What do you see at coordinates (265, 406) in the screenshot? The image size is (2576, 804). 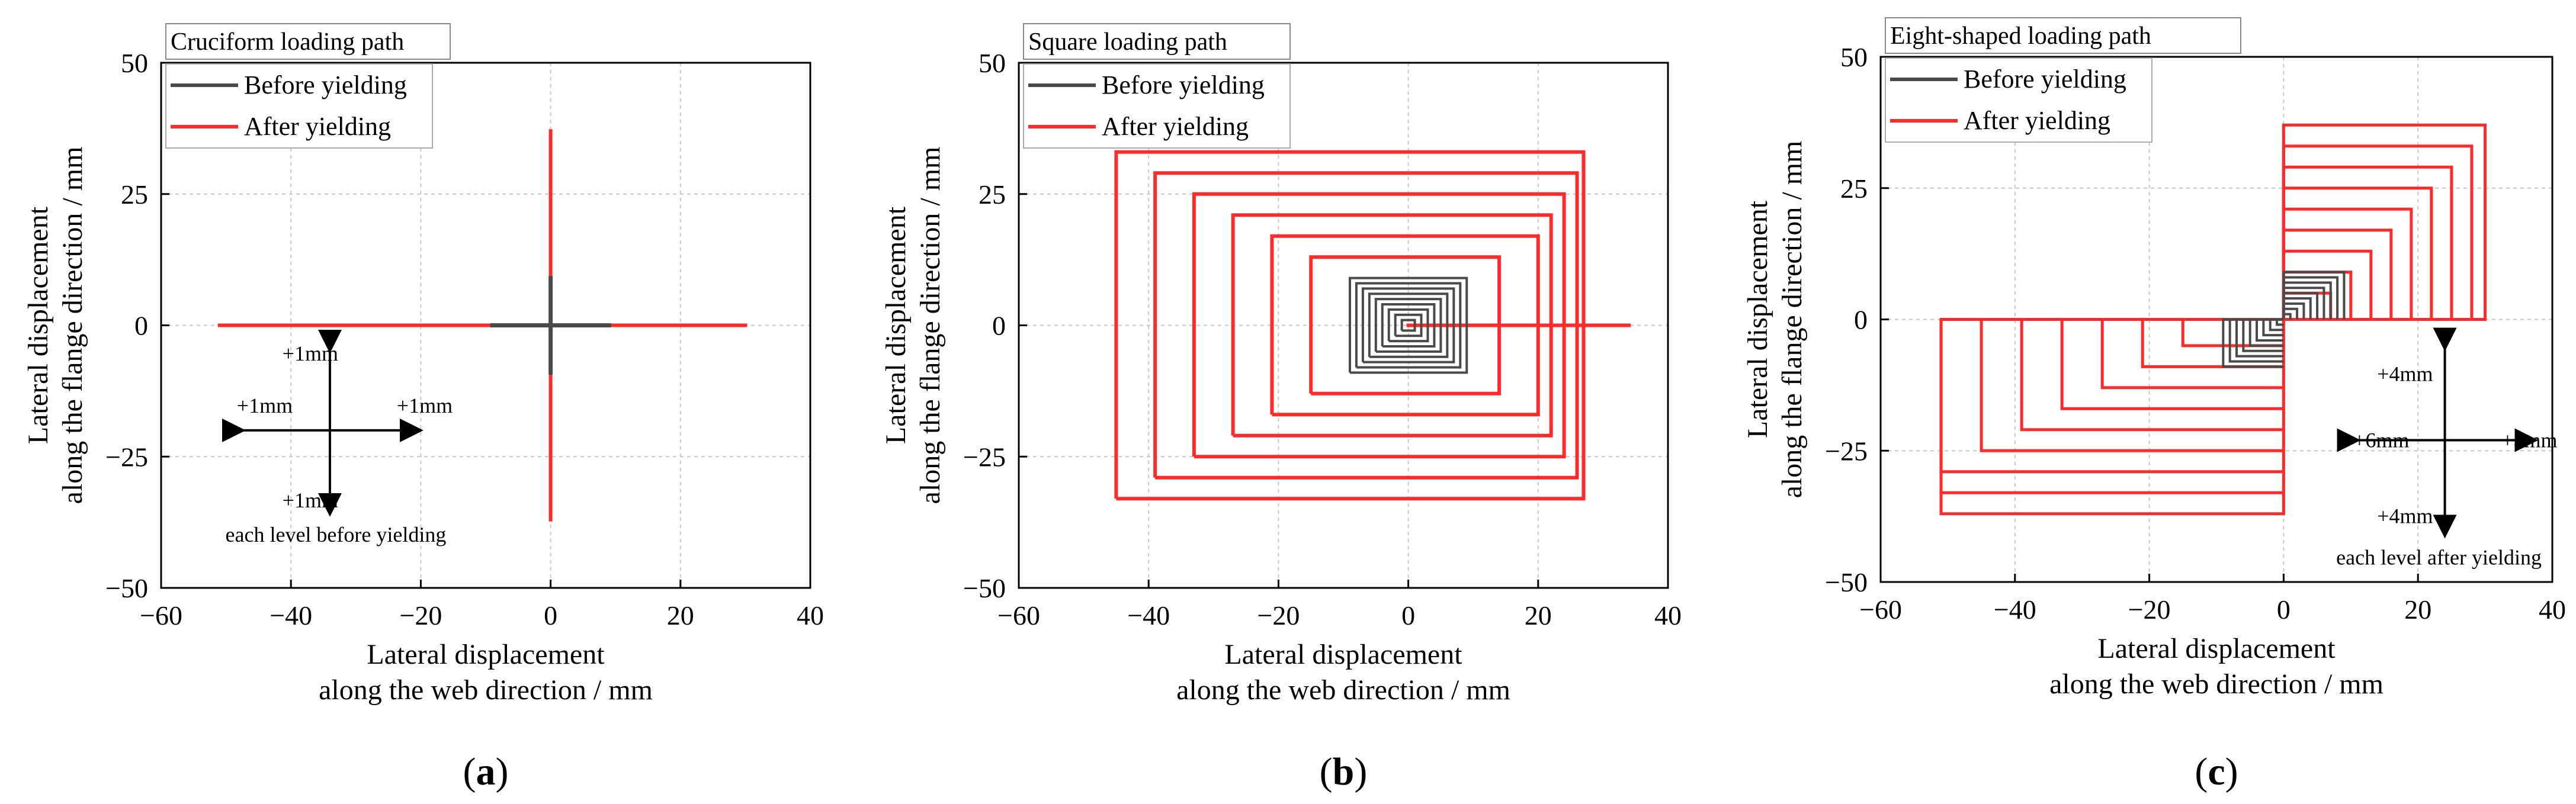 I see `annotation-left: +1mm` at bounding box center [265, 406].